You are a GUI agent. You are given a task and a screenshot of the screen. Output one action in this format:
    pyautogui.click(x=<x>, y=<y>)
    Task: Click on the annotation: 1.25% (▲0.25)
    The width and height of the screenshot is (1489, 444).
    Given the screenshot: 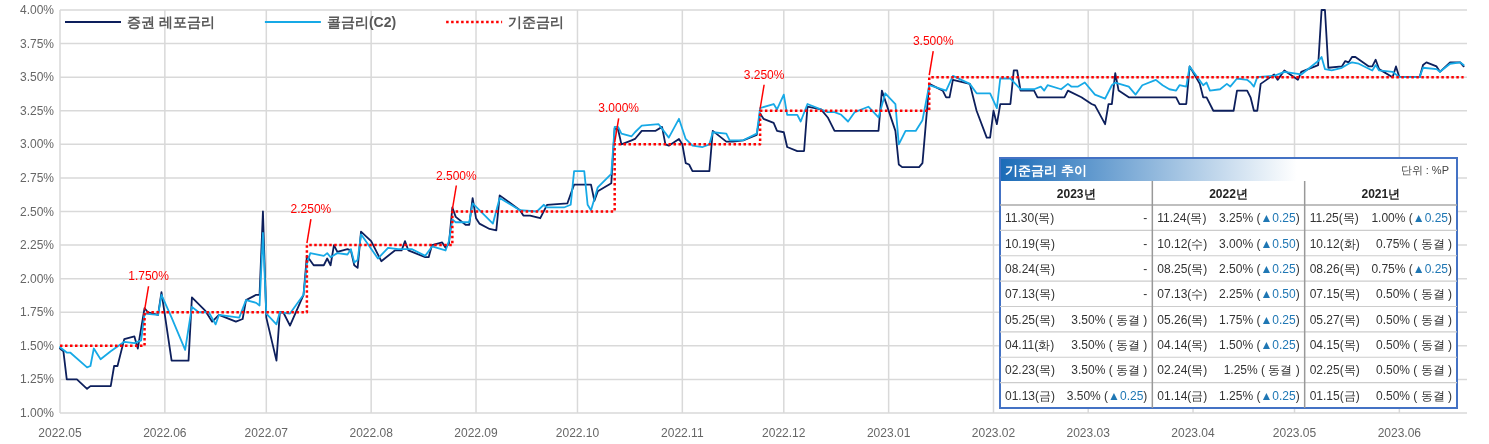 What is the action you would take?
    pyautogui.click(x=1259, y=395)
    